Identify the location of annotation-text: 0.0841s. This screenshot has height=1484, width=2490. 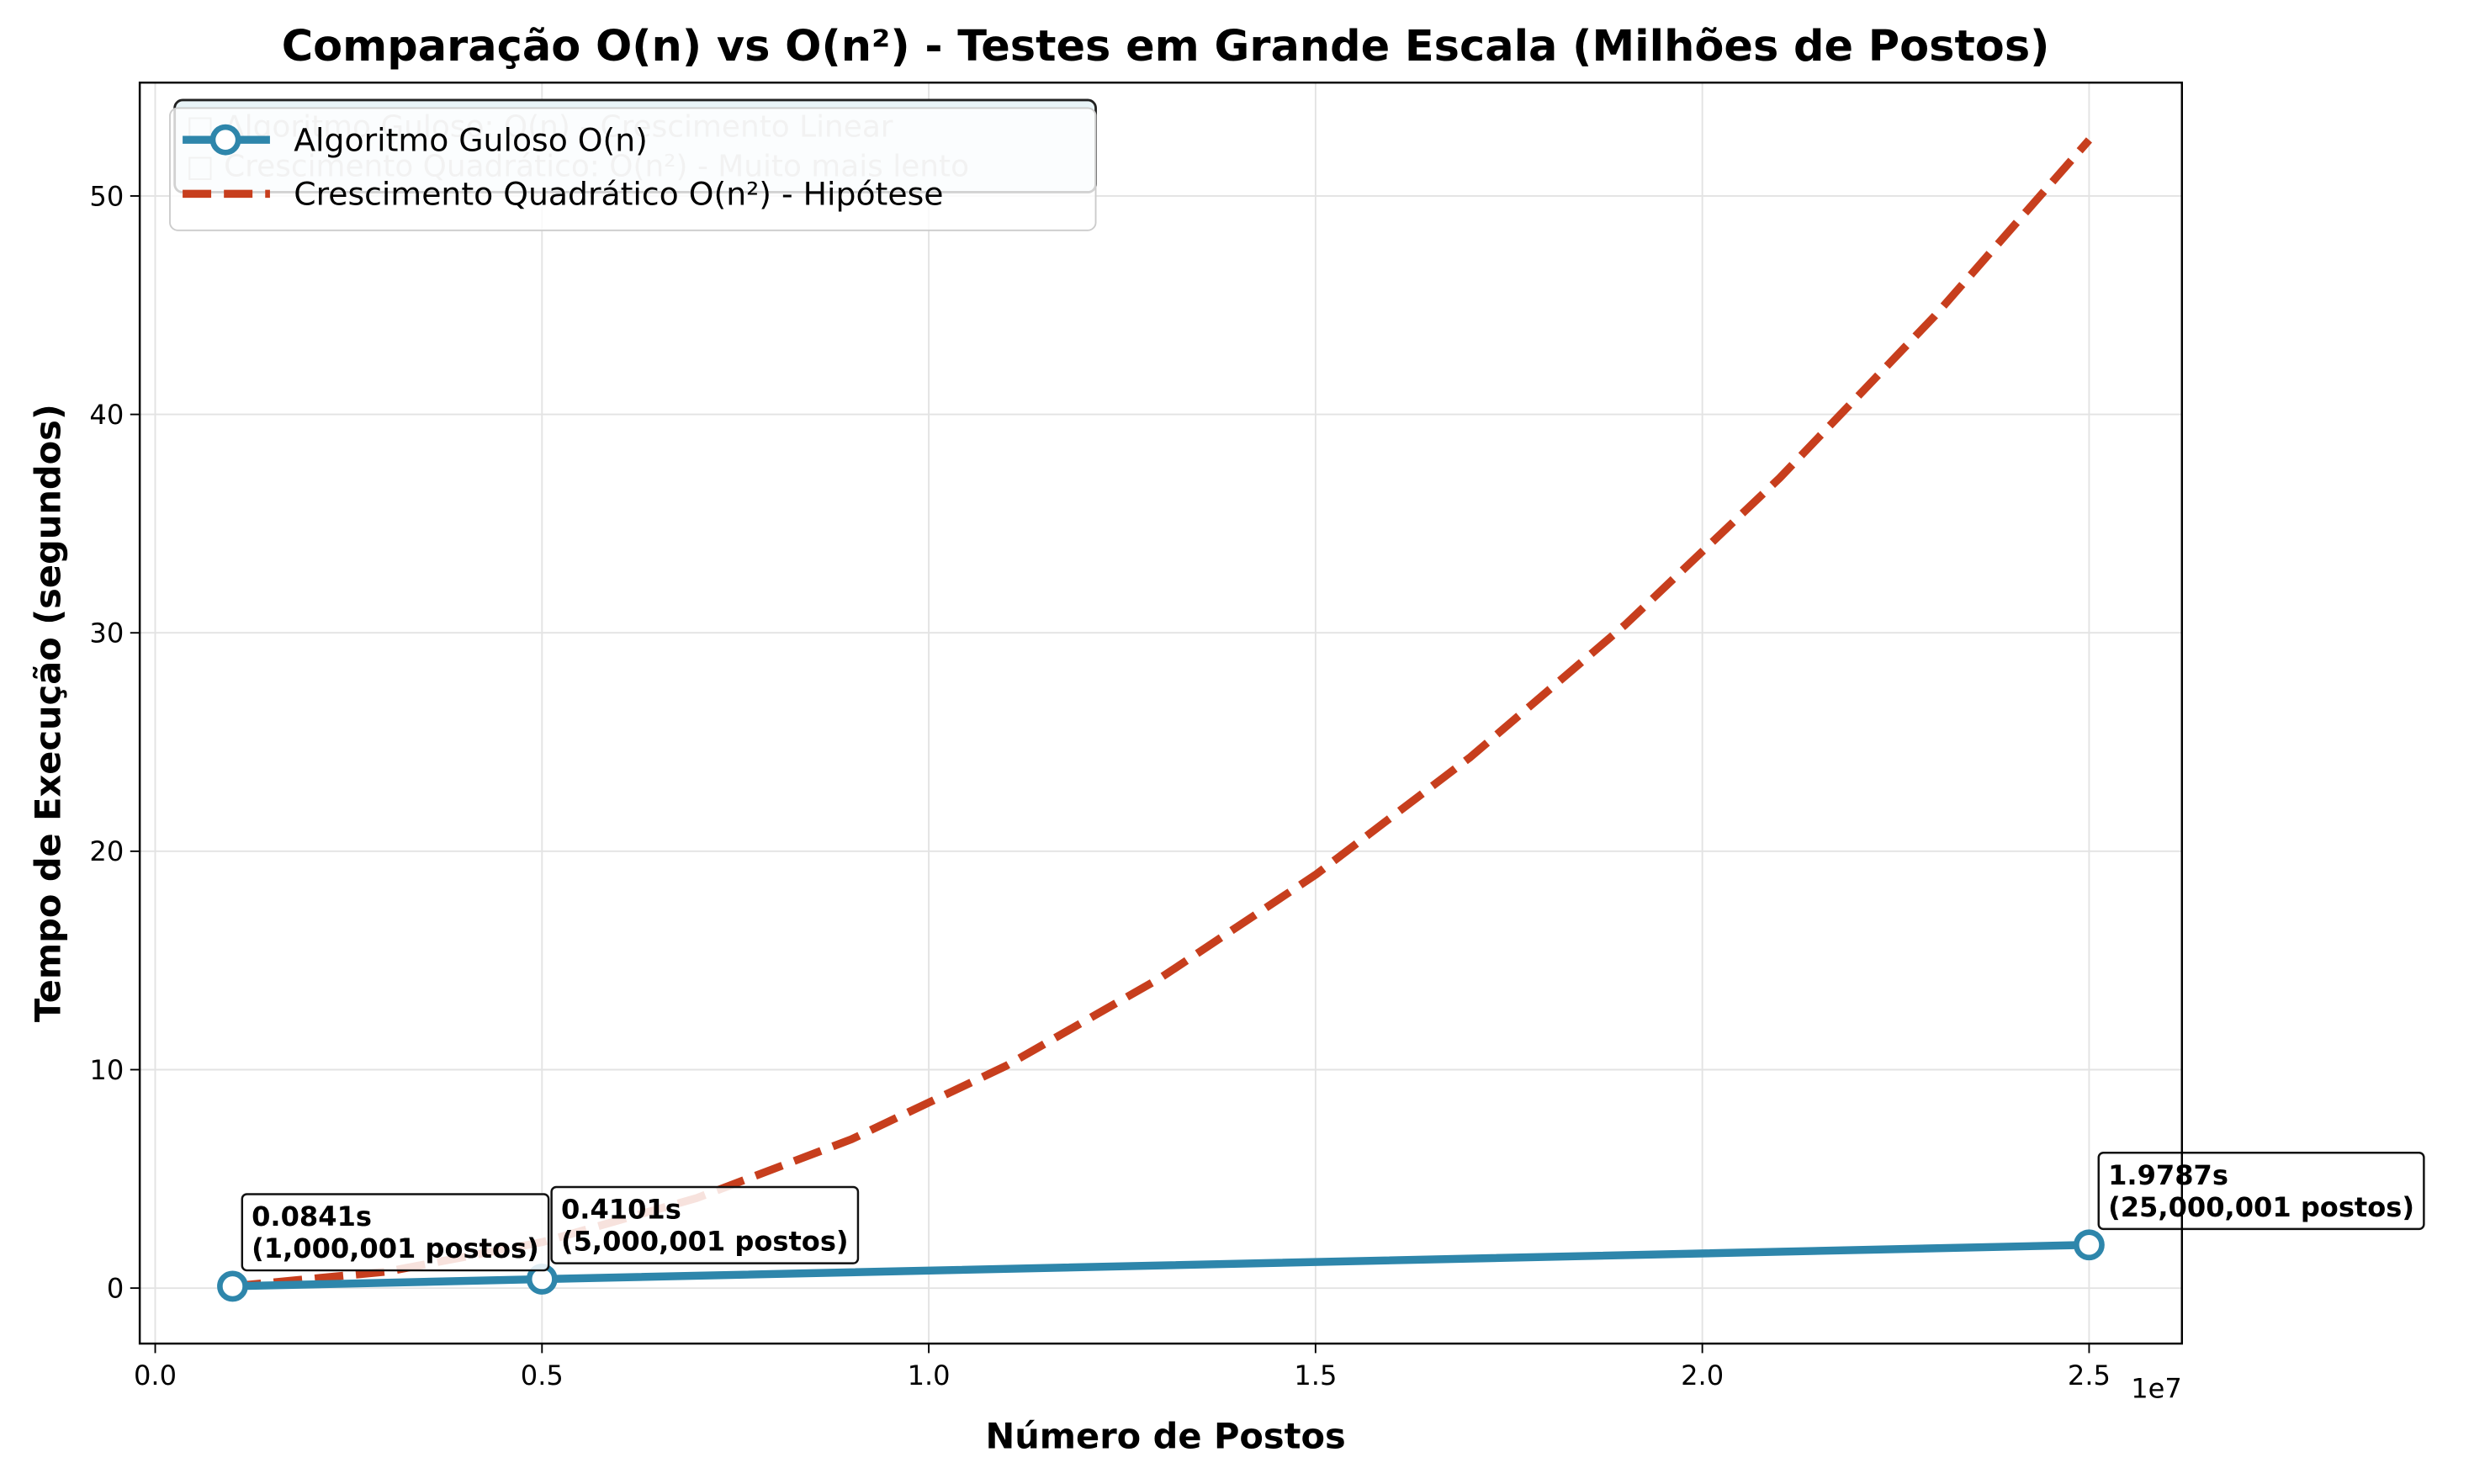
(312, 1216).